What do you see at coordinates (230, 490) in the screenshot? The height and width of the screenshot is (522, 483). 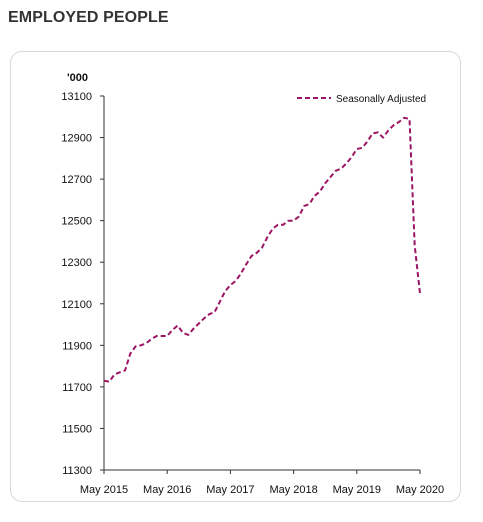 I see `x-tick-label: May 2017` at bounding box center [230, 490].